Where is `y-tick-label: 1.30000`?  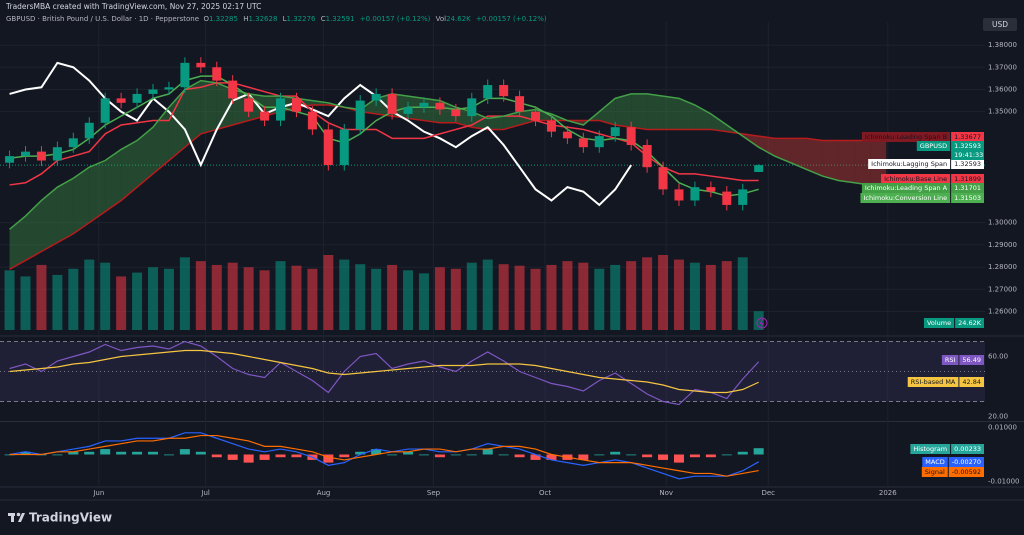
y-tick-label: 1.30000 is located at coordinates (1002, 223).